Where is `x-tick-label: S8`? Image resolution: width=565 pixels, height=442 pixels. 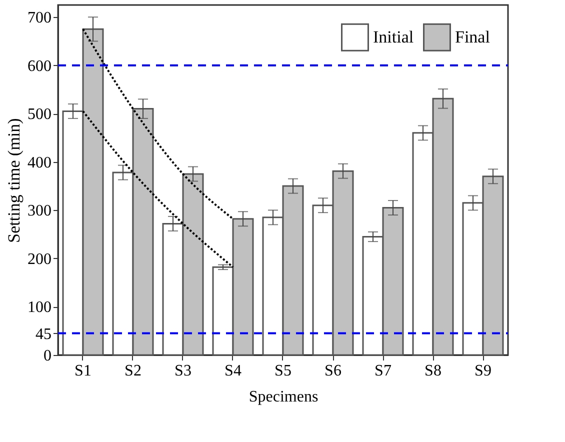 x-tick-label: S8 is located at coordinates (433, 371).